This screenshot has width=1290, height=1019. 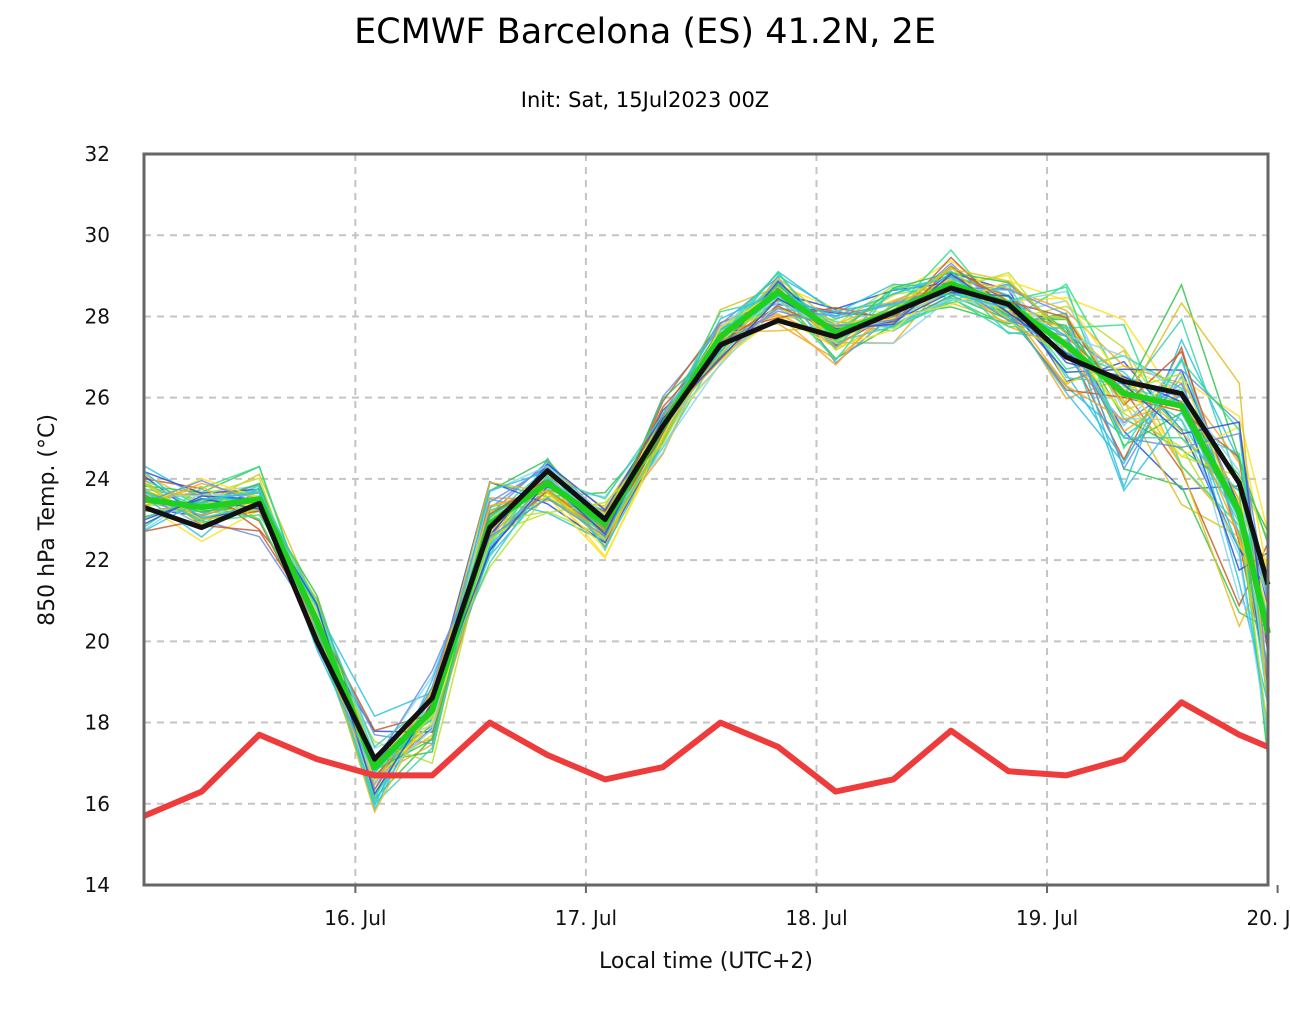 What do you see at coordinates (97, 154) in the screenshot?
I see `y-tick-label: 32` at bounding box center [97, 154].